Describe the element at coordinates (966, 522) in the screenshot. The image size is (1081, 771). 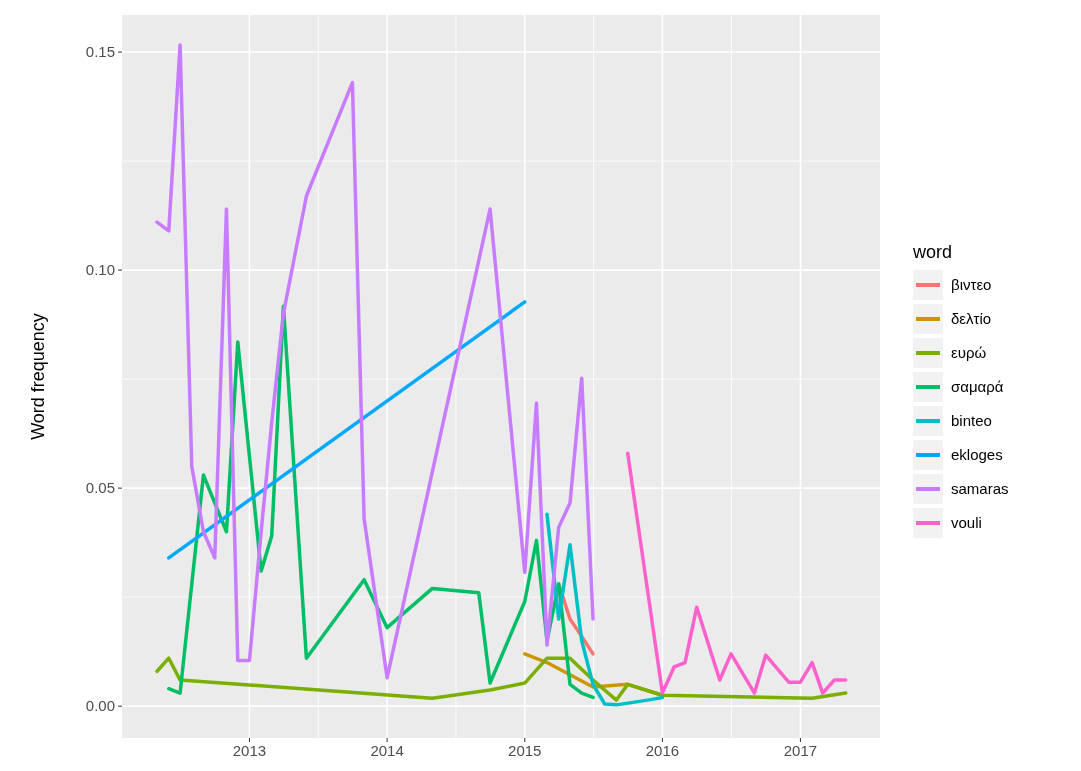
I see `legend-label: vouli` at that location.